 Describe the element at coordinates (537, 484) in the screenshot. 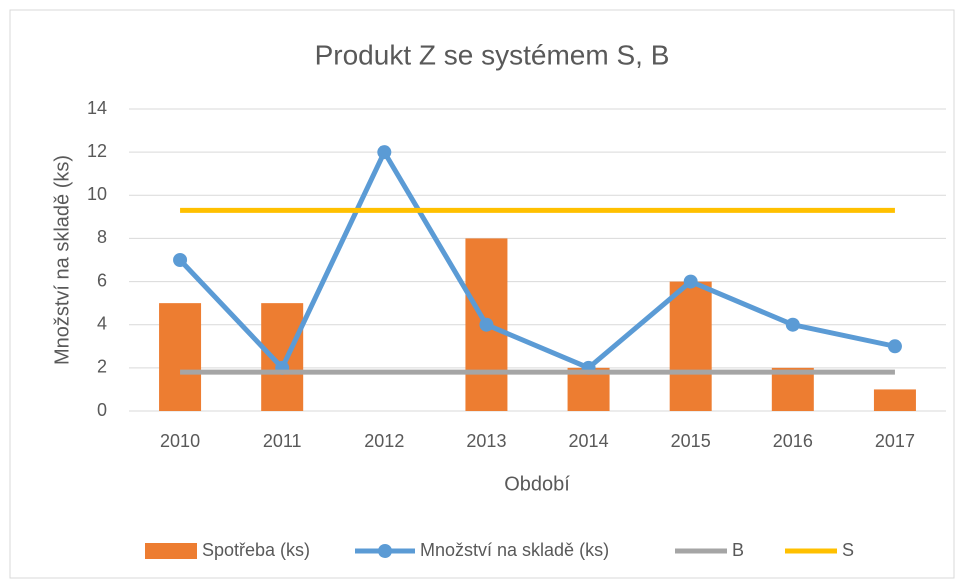

I see `x-axis-label: Období` at that location.